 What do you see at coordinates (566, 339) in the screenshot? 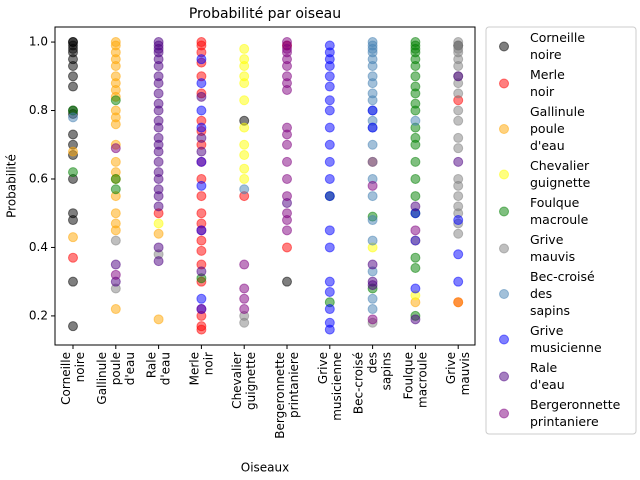
I see `legend-label: Grive musicienne` at bounding box center [566, 339].